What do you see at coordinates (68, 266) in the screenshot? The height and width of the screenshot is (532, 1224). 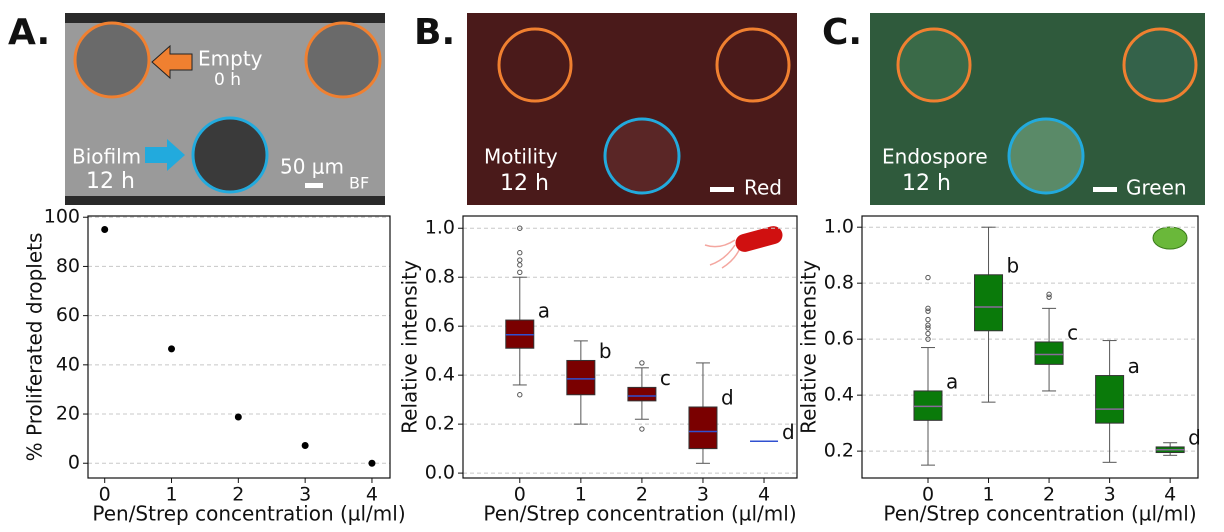 I see `y-tick-label: 80` at bounding box center [68, 266].